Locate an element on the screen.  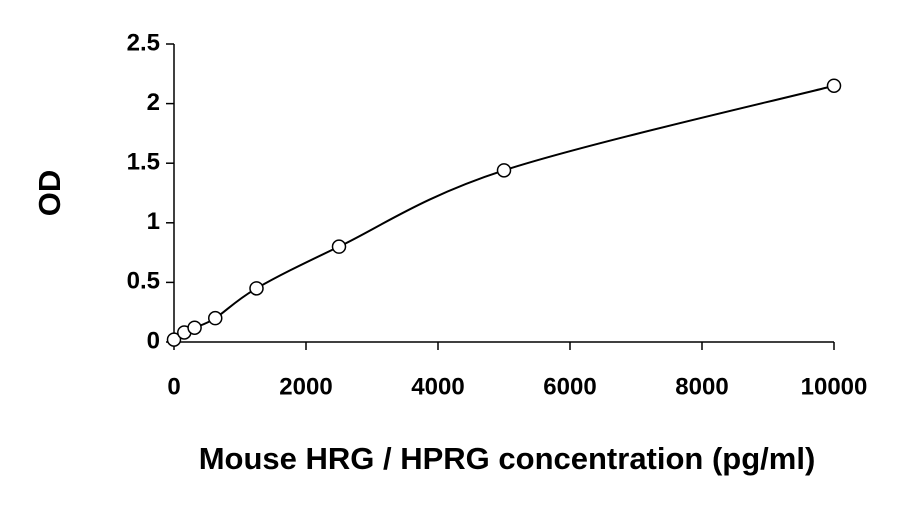
y-axis-title: OD is located at coordinates (49, 193).